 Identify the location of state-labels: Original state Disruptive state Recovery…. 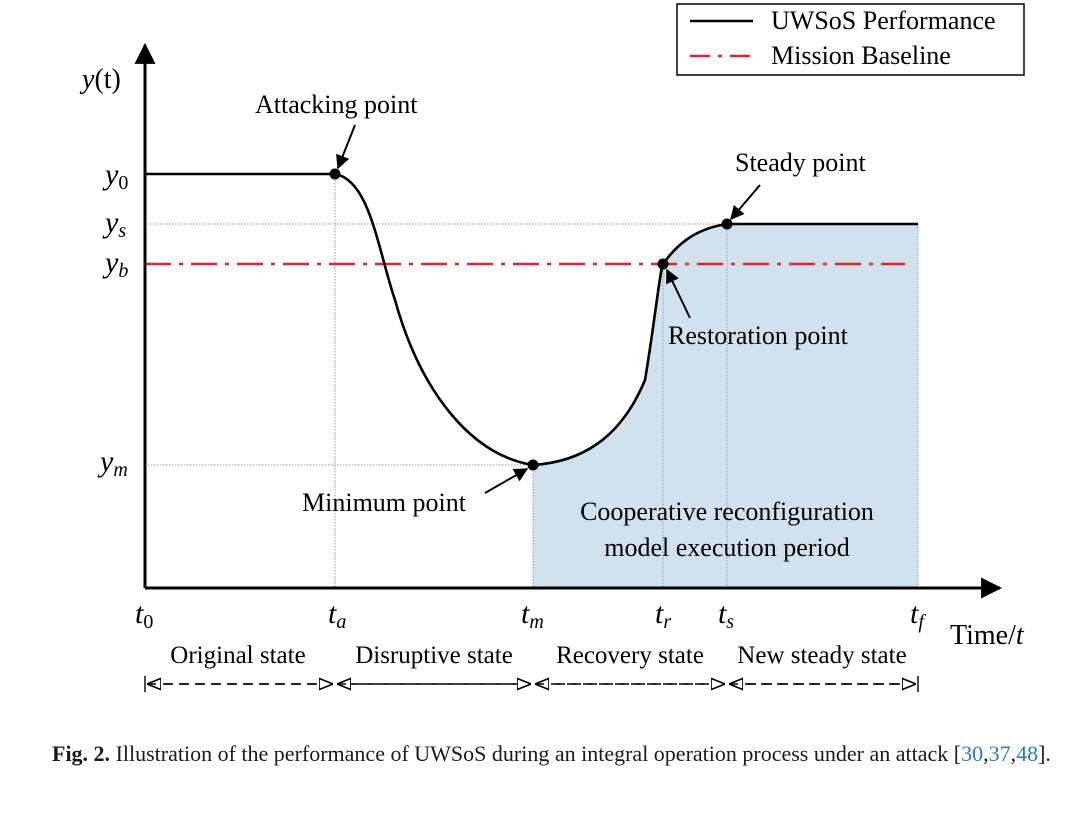
(538, 655).